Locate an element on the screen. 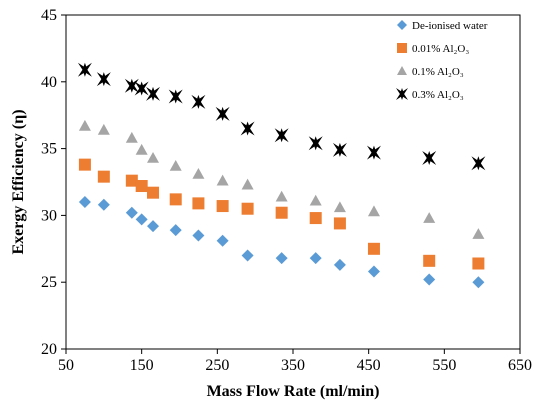 Image resolution: width=541 pixels, height=407 pixels. x-tick-label: 250 is located at coordinates (217, 365).